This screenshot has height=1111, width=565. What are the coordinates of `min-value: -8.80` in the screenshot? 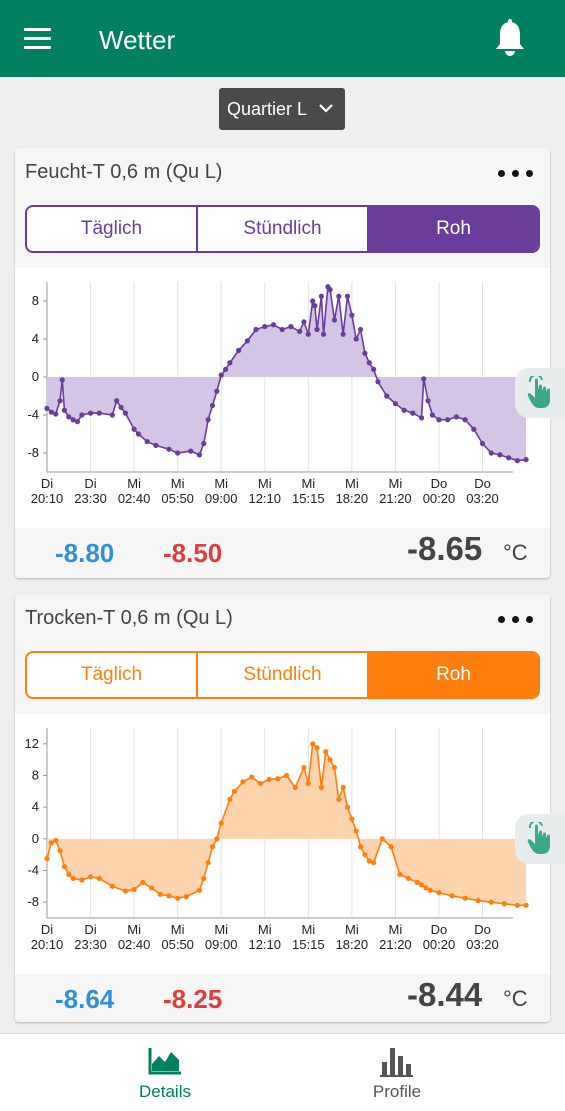 It's located at (85, 553).